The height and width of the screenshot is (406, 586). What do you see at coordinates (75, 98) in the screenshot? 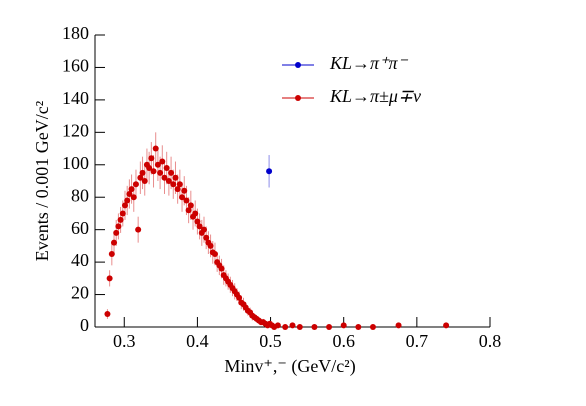
I see `y-tick-label: 140` at bounding box center [75, 98].